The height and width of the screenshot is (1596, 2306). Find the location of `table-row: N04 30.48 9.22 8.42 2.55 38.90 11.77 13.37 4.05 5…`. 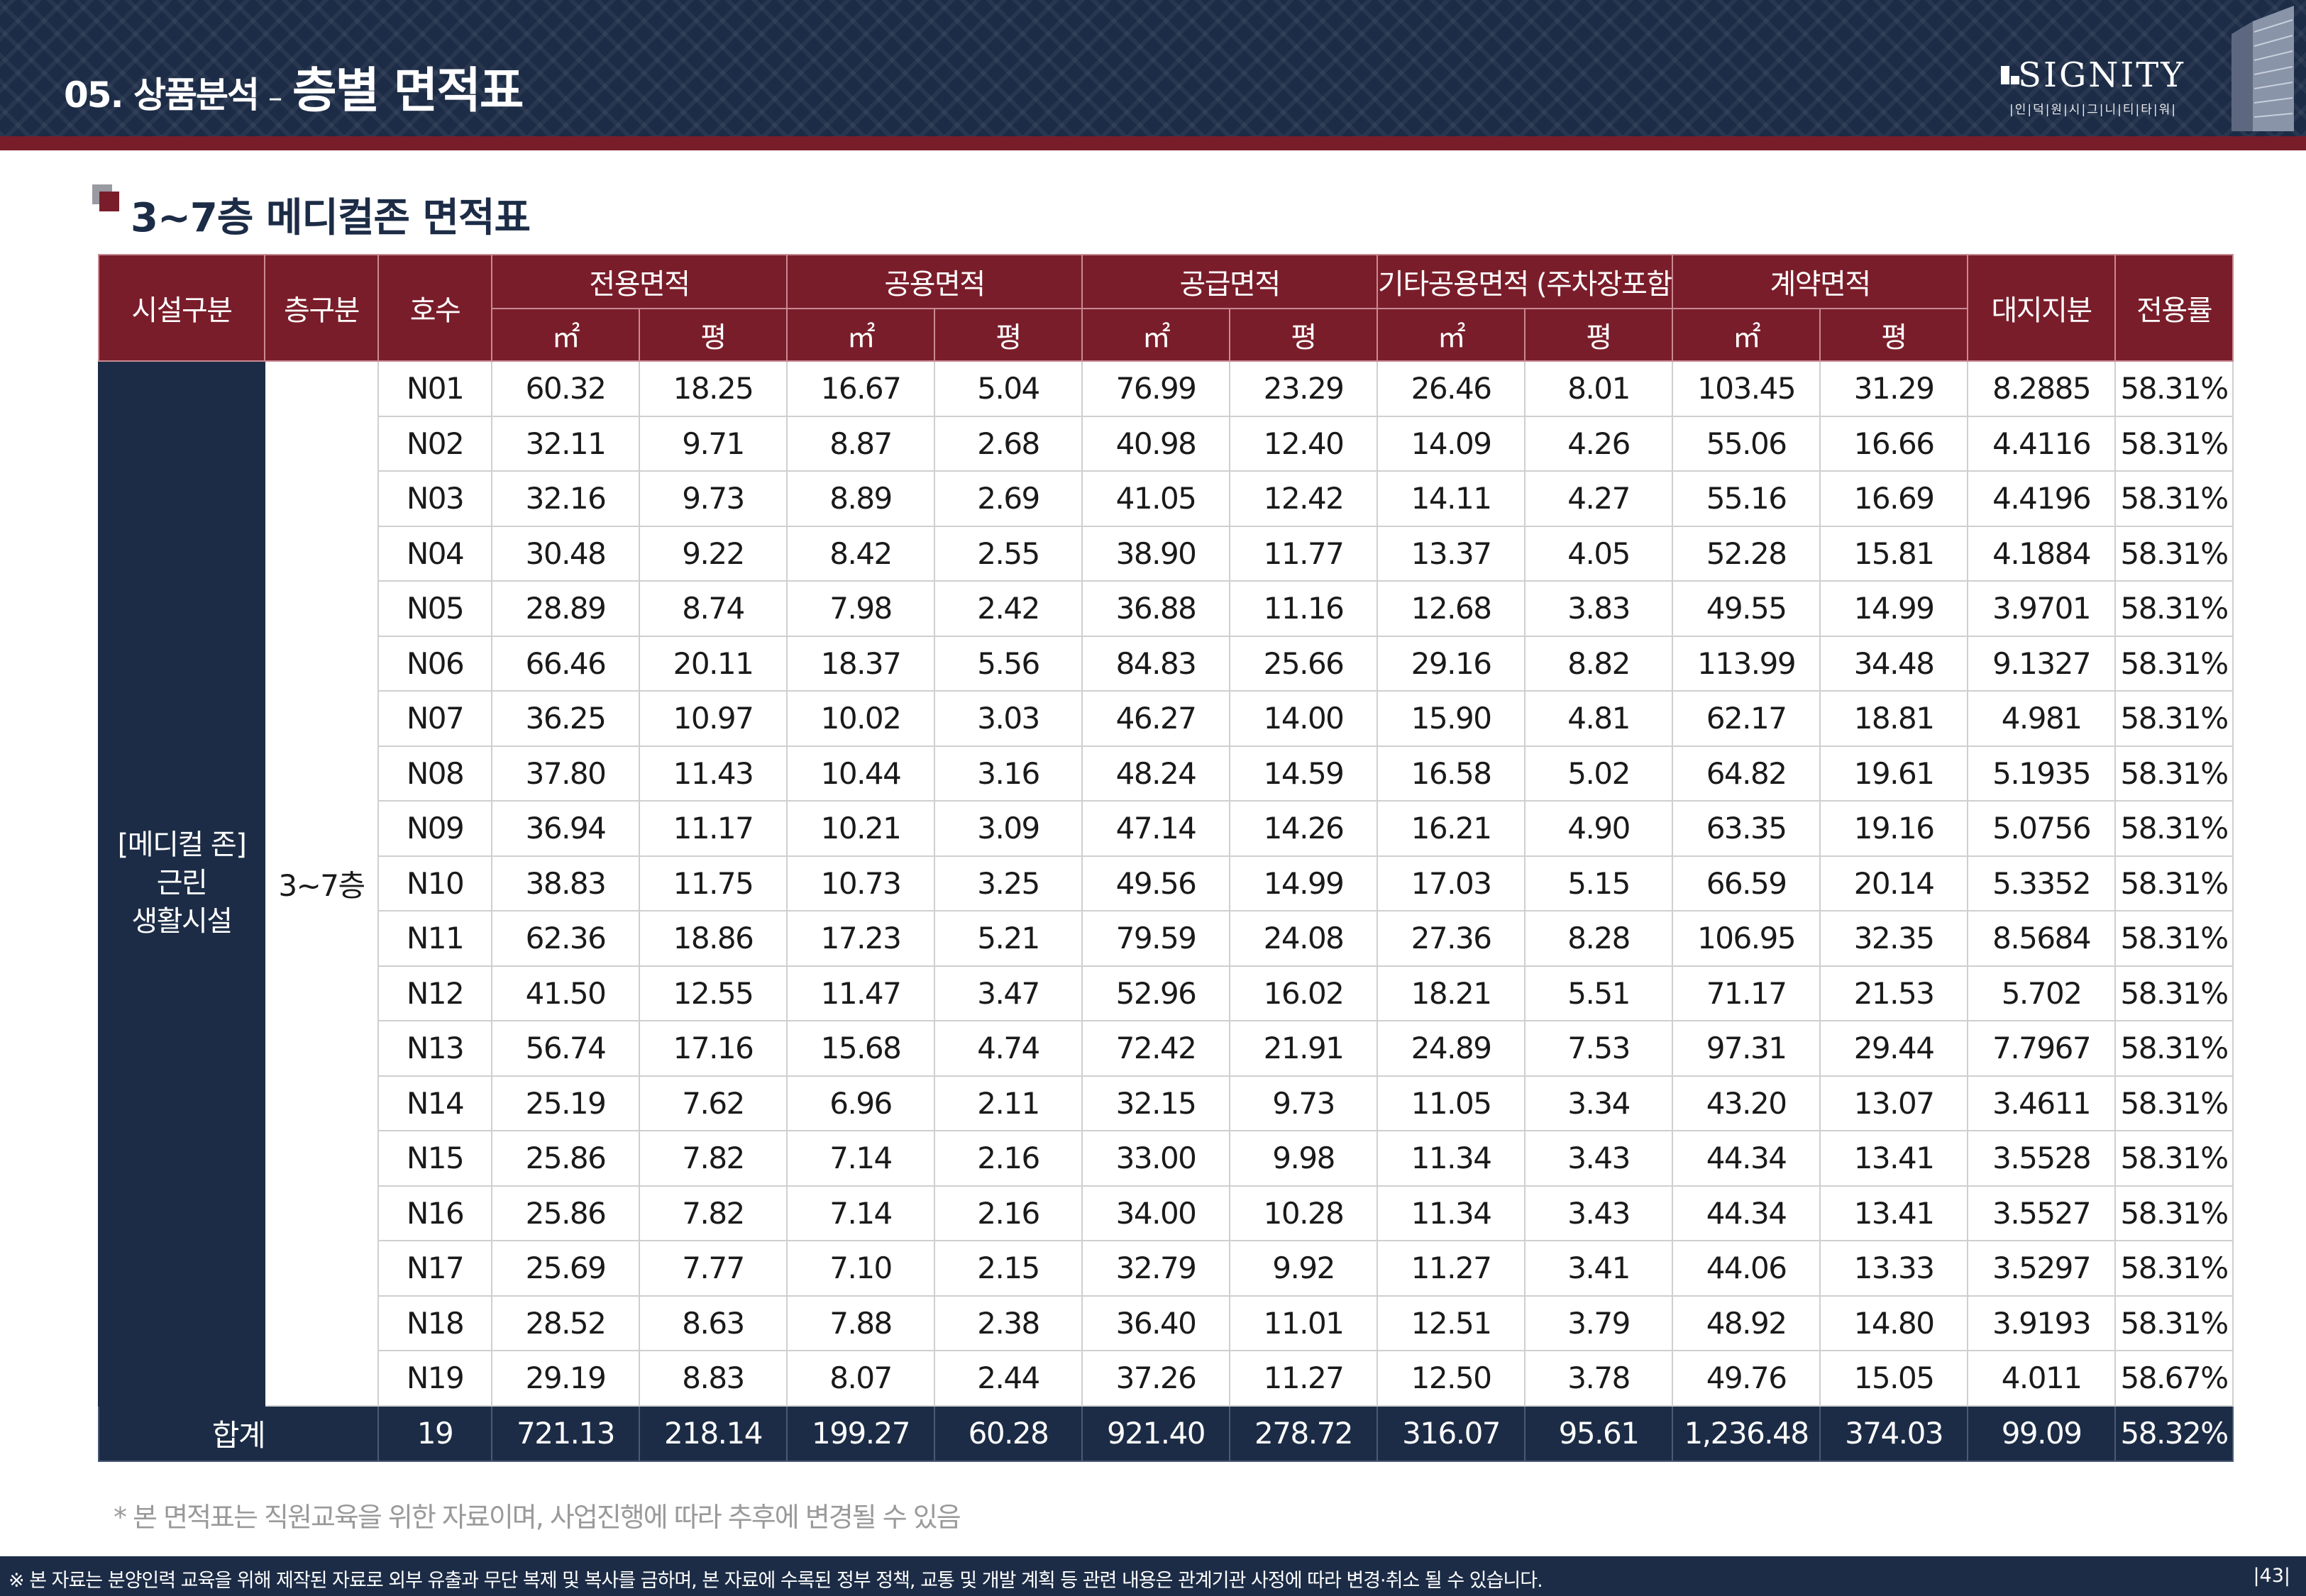

table-row: N04 30.48 9.22 8.42 2.55 38.90 11.77 13.37 4.05 5… is located at coordinates (1166, 553).